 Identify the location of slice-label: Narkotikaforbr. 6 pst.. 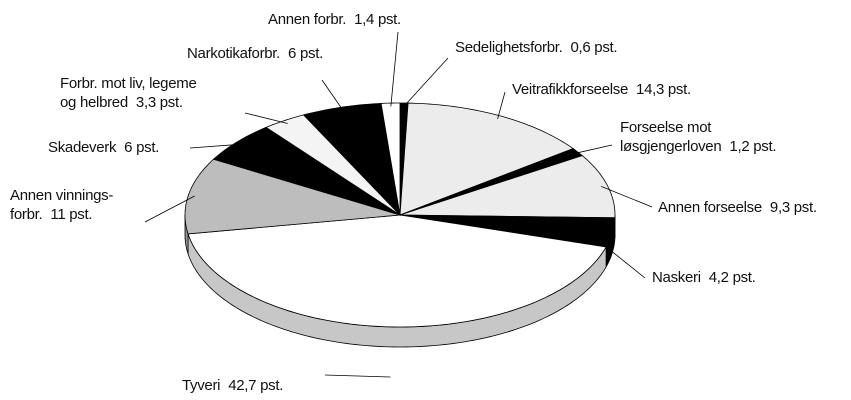
(255, 53).